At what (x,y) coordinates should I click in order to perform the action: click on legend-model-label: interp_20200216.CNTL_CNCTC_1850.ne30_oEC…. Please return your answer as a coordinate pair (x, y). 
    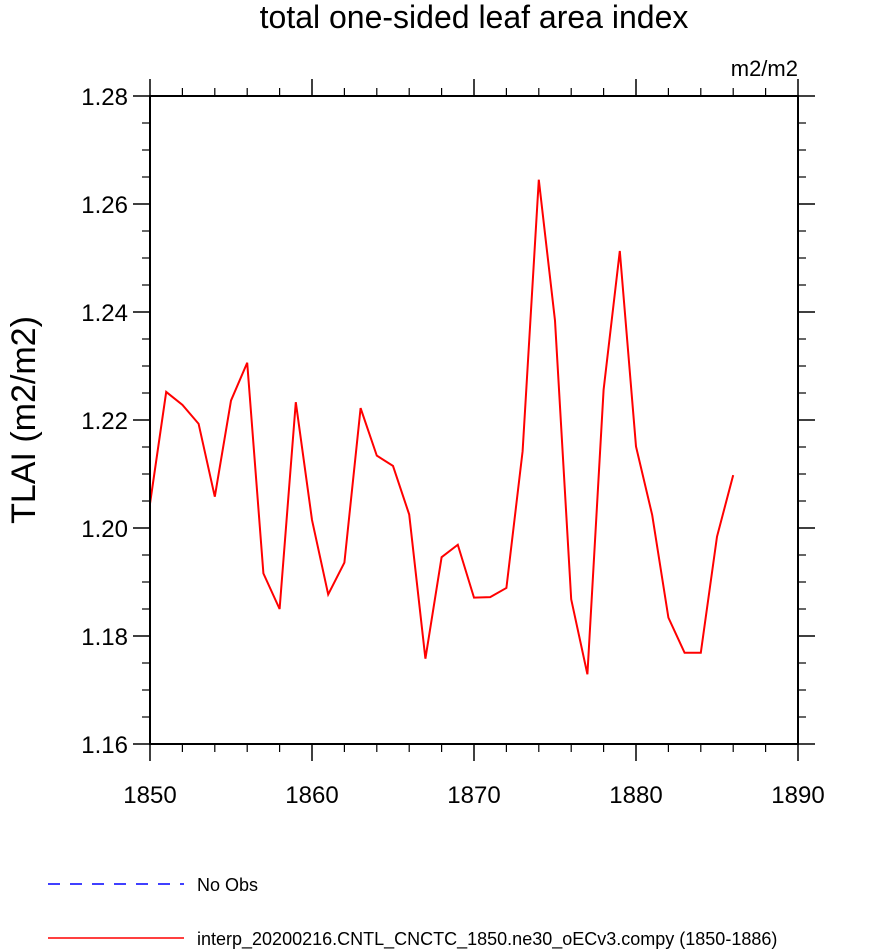
    Looking at the image, I should click on (487, 939).